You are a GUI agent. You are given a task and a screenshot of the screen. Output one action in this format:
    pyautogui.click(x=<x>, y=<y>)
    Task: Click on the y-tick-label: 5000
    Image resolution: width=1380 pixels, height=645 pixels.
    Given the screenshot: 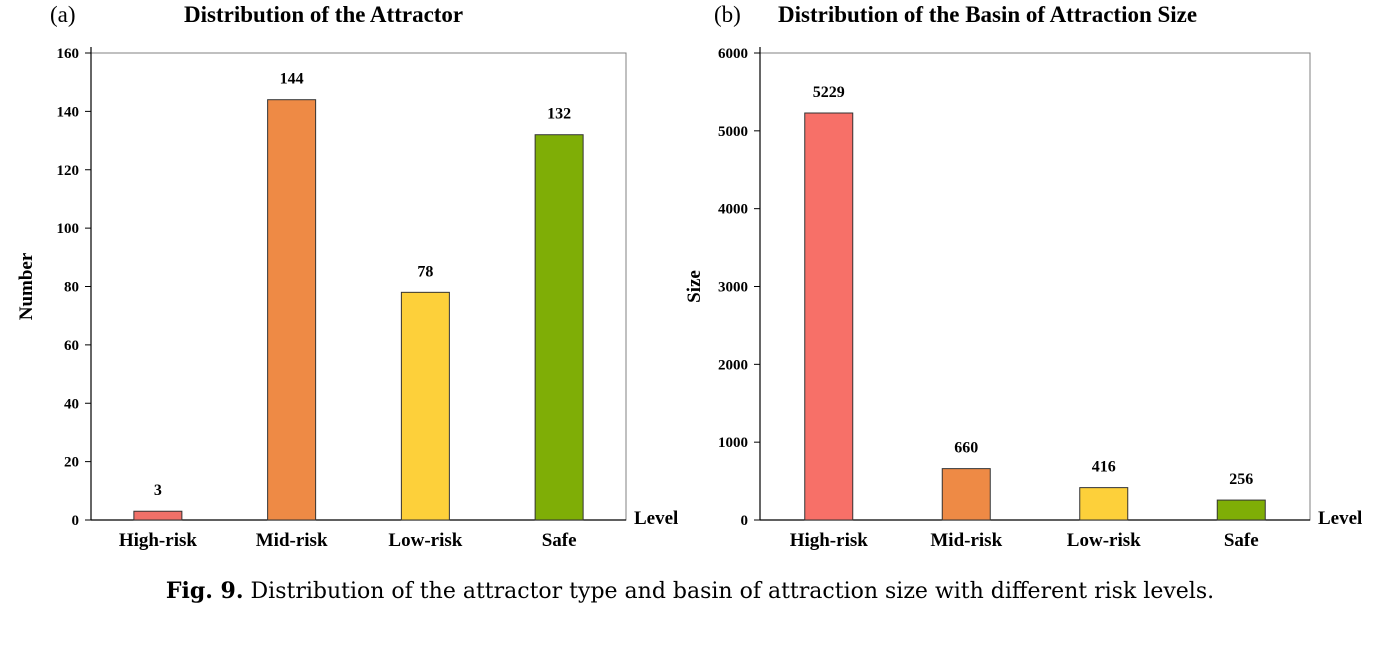 What is the action you would take?
    pyautogui.click(x=733, y=132)
    